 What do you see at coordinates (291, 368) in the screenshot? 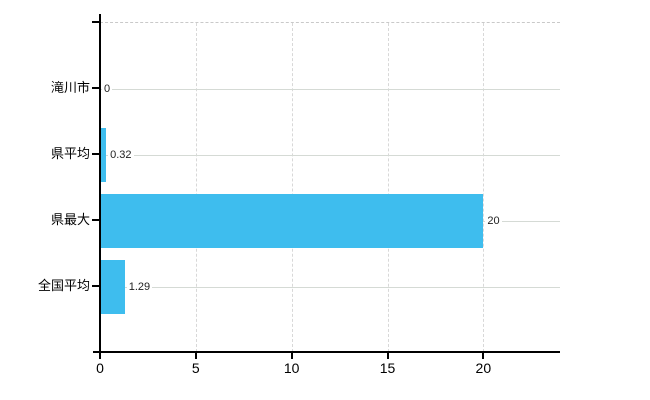
I see `x-tick-label: 10` at bounding box center [291, 368].